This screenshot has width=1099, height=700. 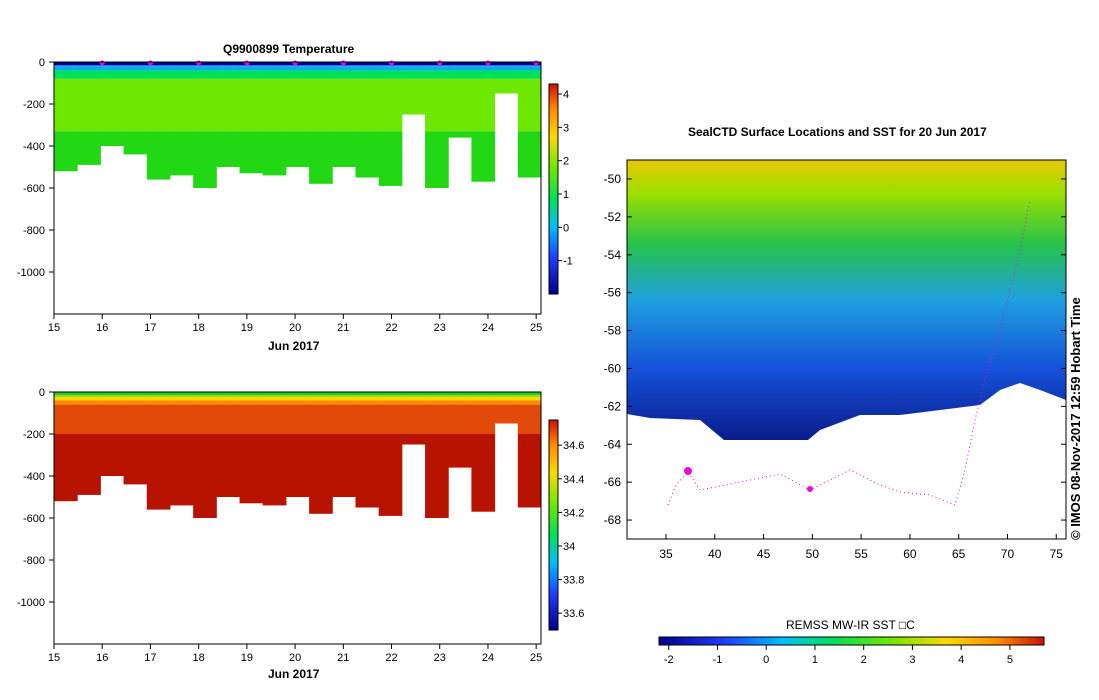 What do you see at coordinates (566, 95) in the screenshot?
I see `colorbar-tick-label: 4` at bounding box center [566, 95].